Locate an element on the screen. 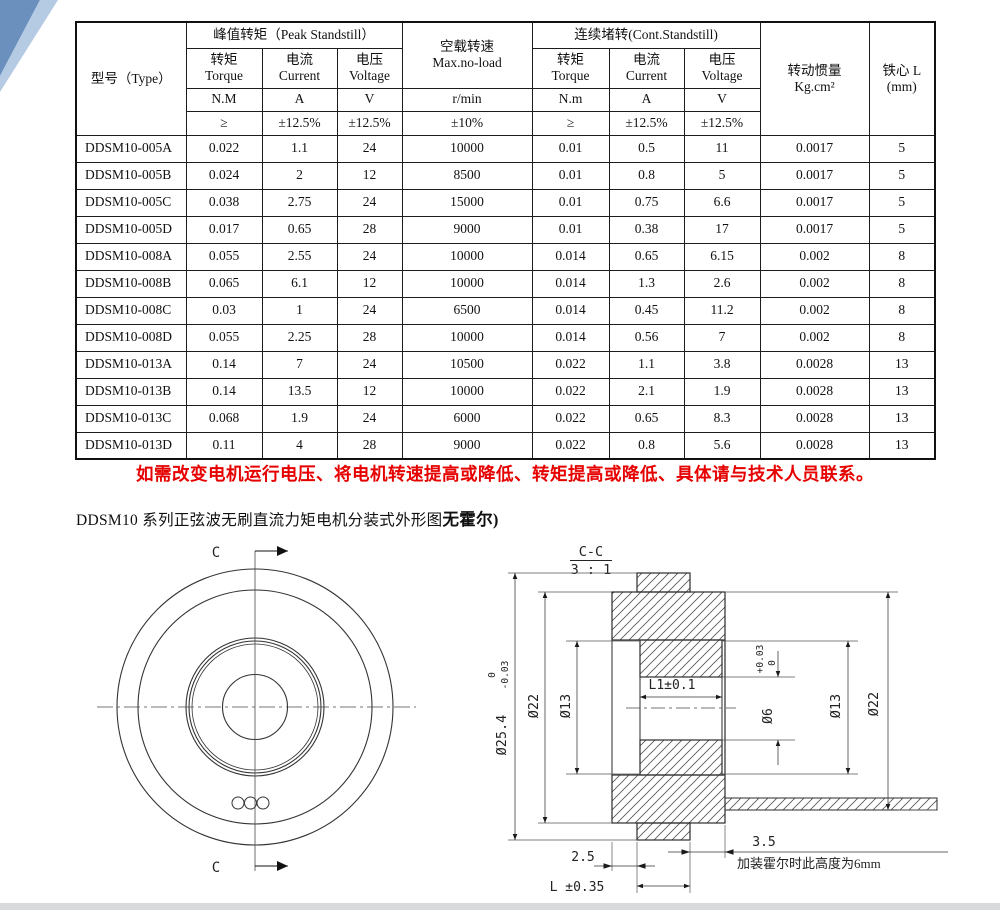 Image resolution: width=1000 pixels, height=910 pixels. section-scale-label: 3 : 1 is located at coordinates (591, 570).